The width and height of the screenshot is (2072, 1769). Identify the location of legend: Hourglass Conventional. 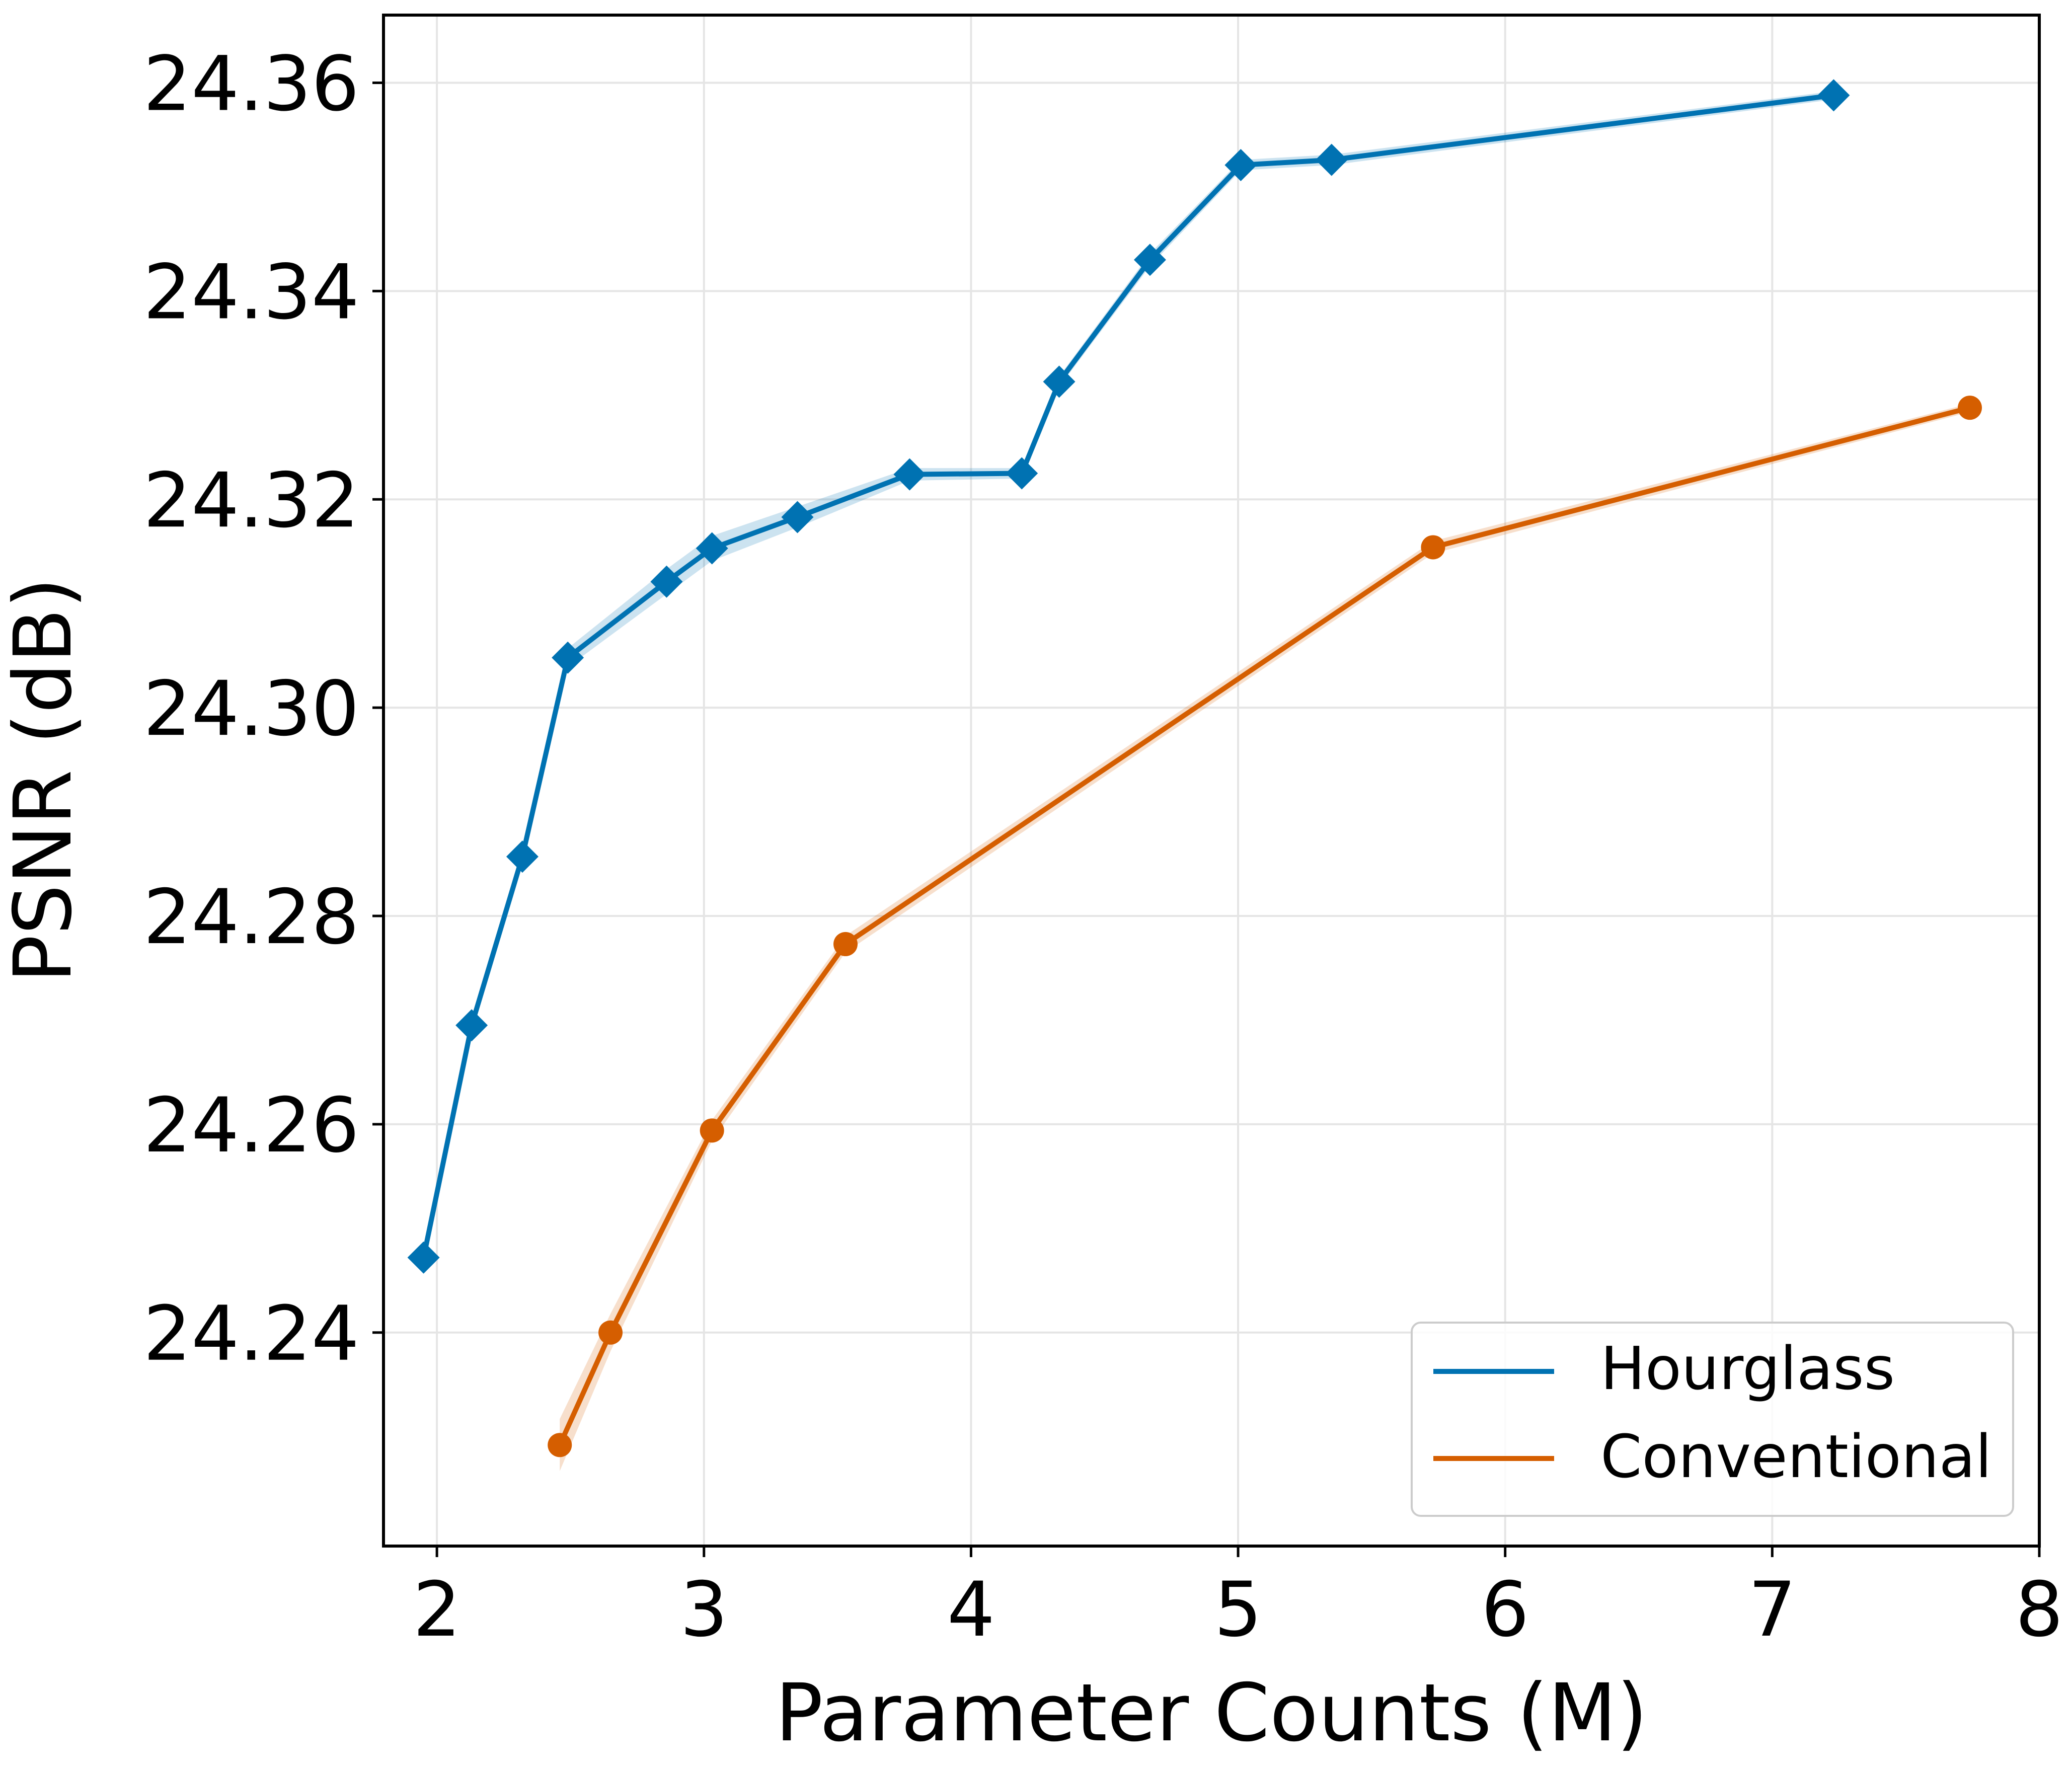
(1712, 1420).